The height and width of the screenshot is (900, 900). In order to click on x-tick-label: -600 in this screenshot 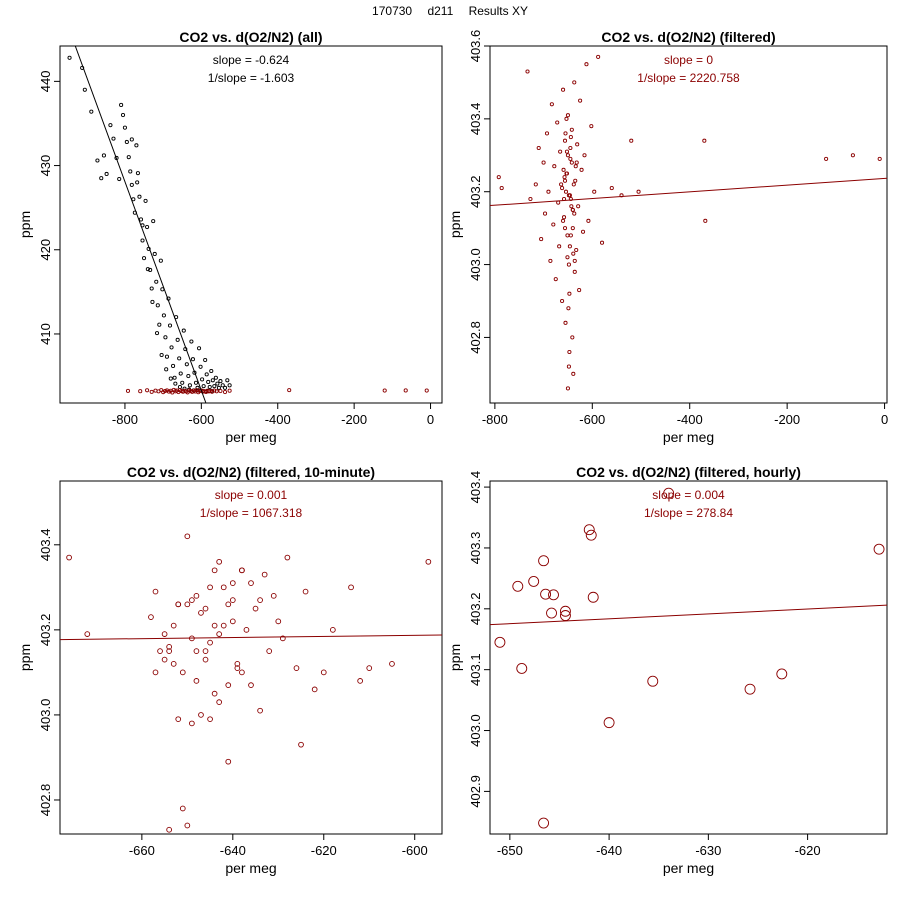, I will do `click(201, 419)`.